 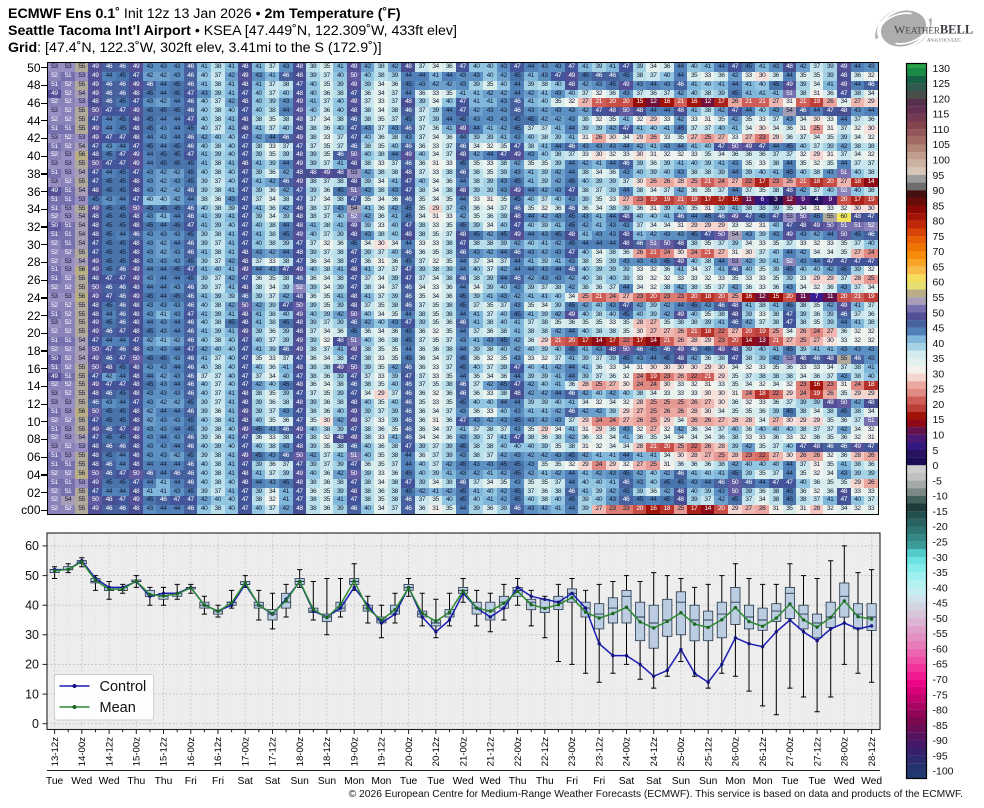 What do you see at coordinates (940, 711) in the screenshot?
I see `svg-text: -80` at bounding box center [940, 711].